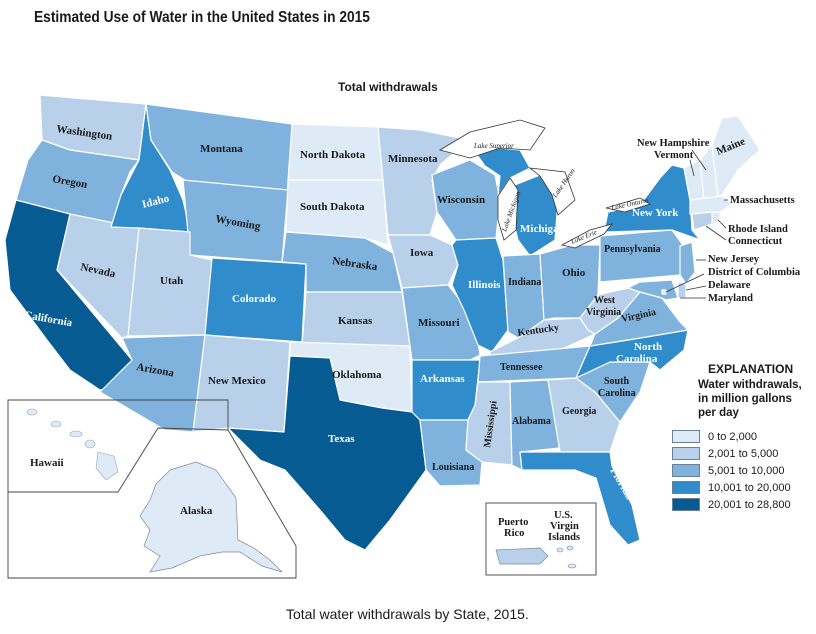  I want to click on label-south-carolina-2: Carolina, so click(617, 393).